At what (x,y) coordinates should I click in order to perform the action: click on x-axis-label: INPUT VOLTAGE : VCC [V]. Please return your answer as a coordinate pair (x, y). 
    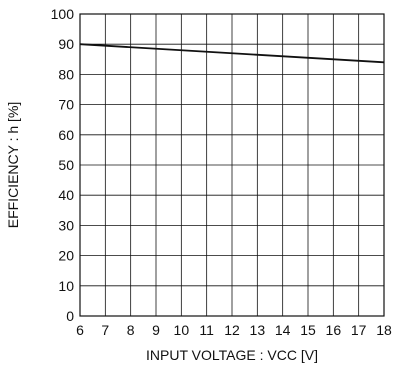
    Looking at the image, I should click on (232, 355).